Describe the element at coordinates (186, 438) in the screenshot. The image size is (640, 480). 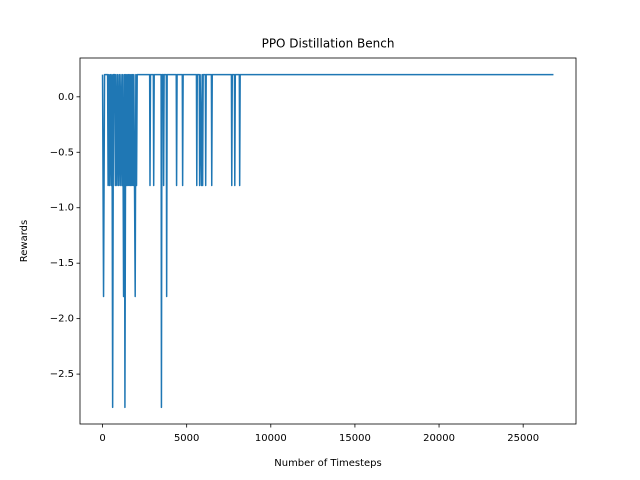
I see `x-tick-label: 5000` at that location.